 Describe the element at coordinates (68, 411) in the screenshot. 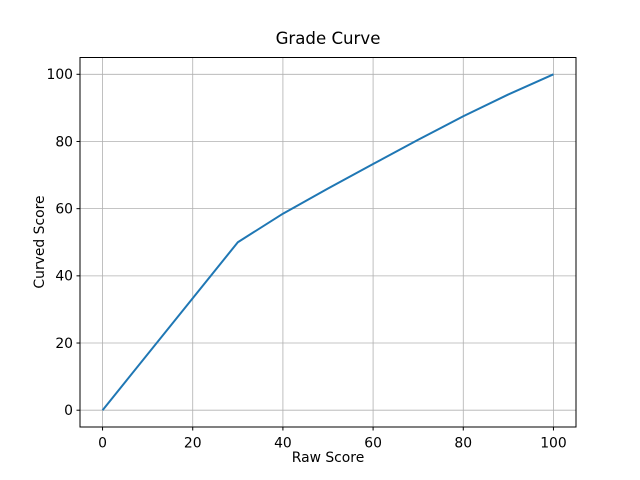

I see `y-tick-label: 0` at that location.